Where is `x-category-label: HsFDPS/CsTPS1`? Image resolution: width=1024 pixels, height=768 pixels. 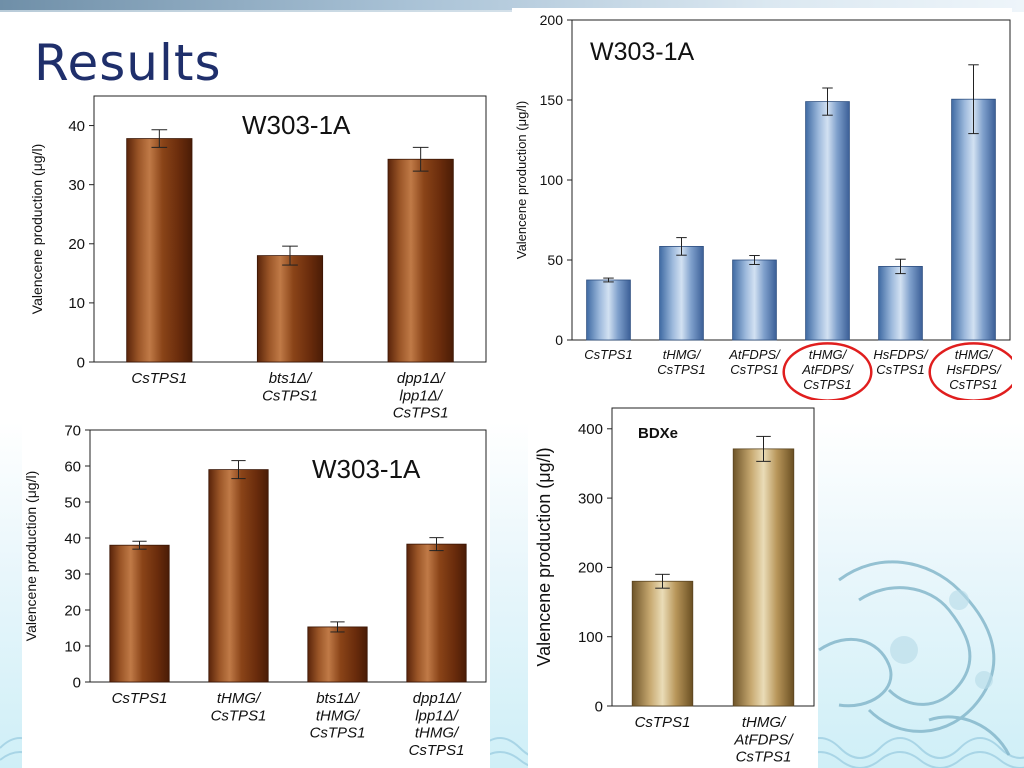 x-category-label: HsFDPS/CsTPS1 is located at coordinates (901, 362).